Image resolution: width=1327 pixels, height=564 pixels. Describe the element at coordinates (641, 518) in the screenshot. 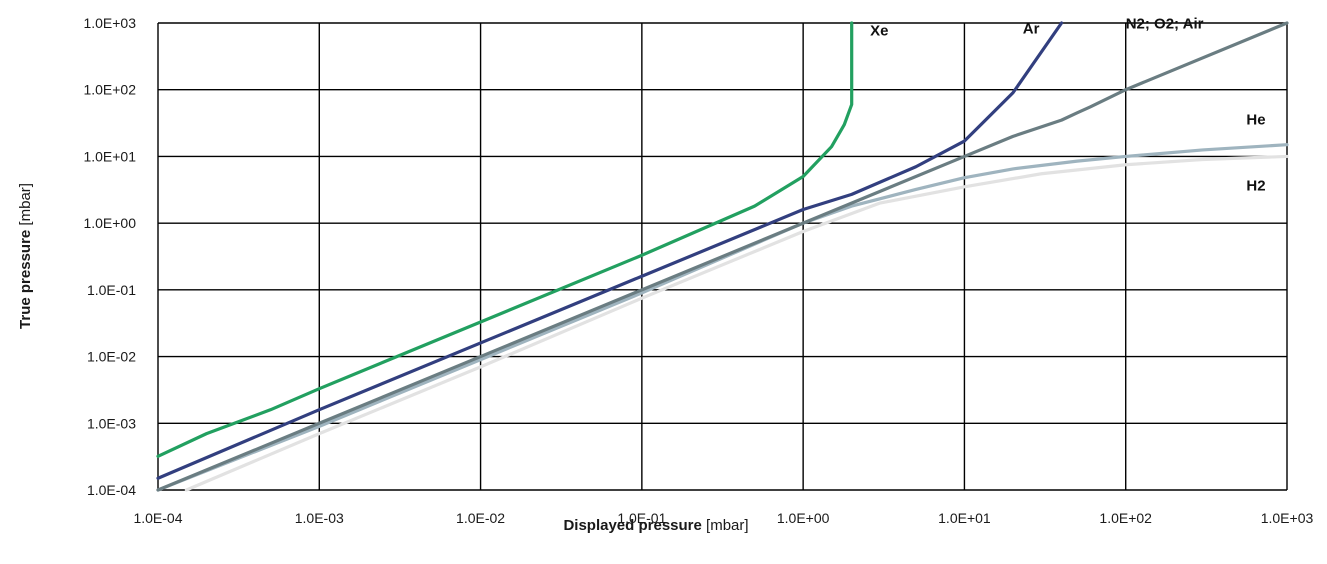

I see `x-tick-label-3: 1.0E-01` at that location.